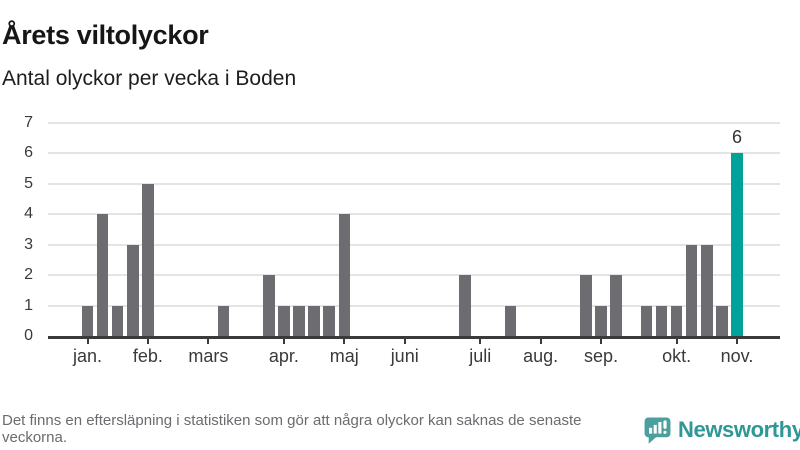 This screenshot has height=450, width=800. I want to click on x-tick-label: juli, so click(480, 356).